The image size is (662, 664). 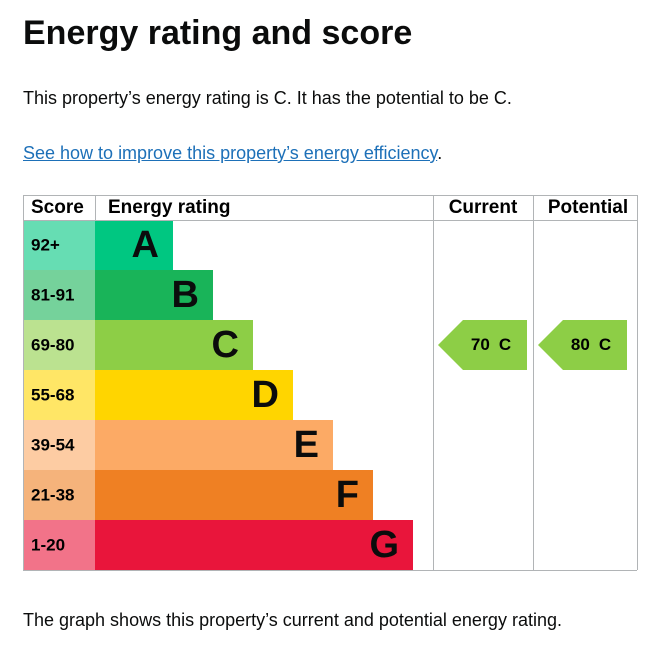 I want to click on potential-arrow, so click(x=582, y=345).